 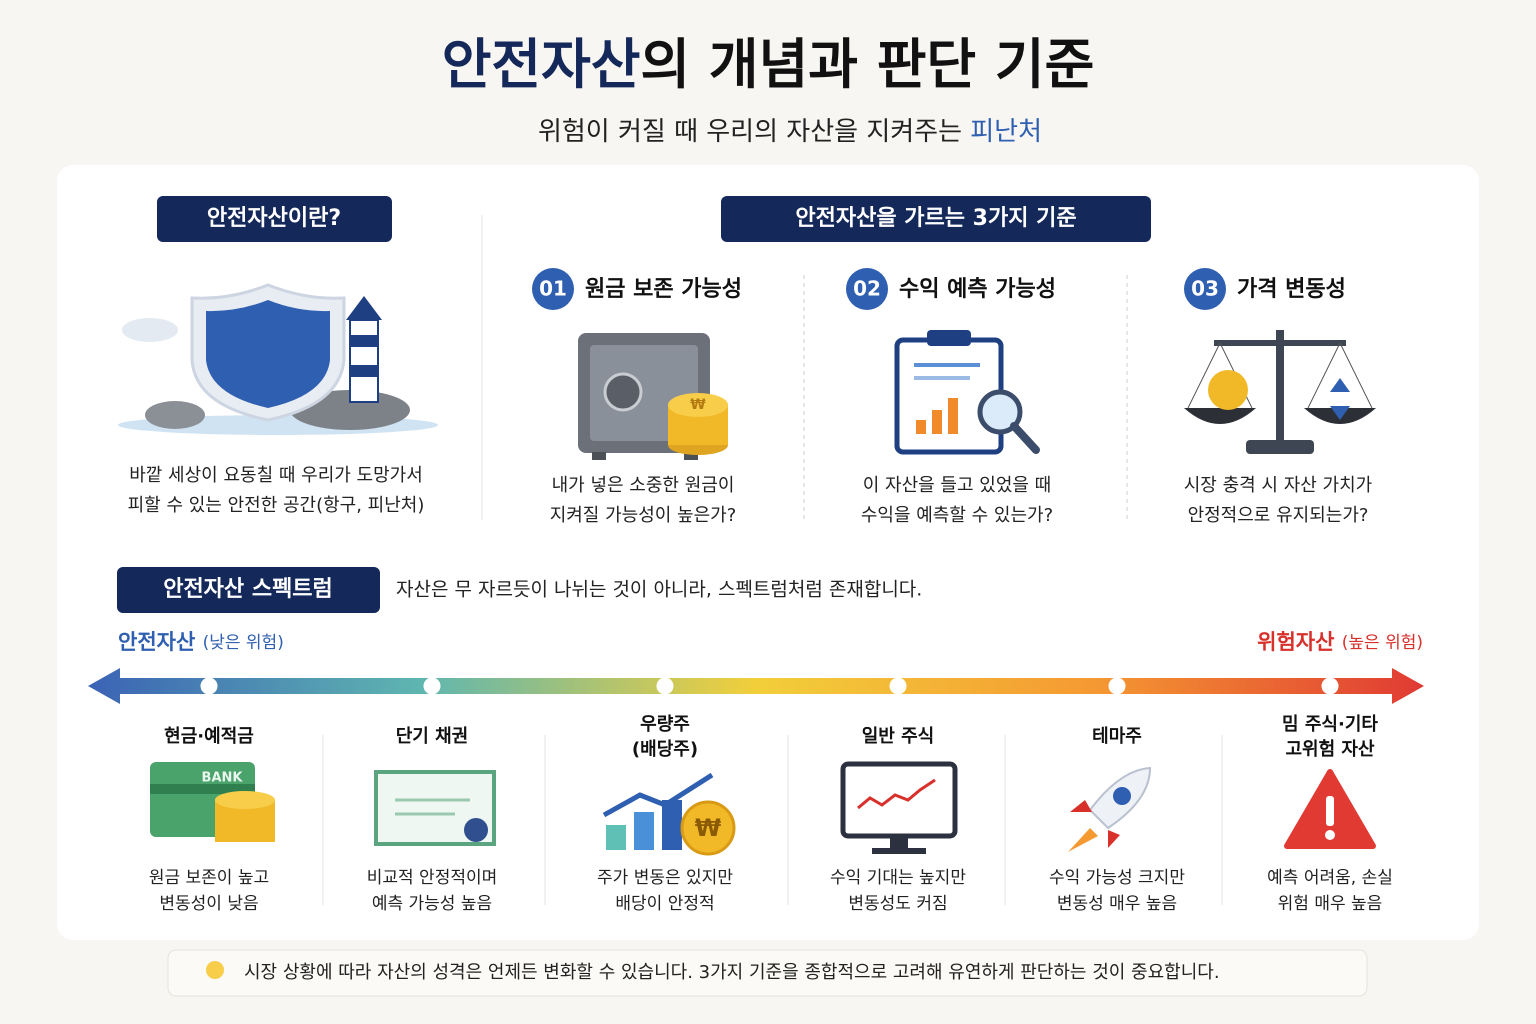 I want to click on asset-text: 변동성이 낮음, so click(x=208, y=904).